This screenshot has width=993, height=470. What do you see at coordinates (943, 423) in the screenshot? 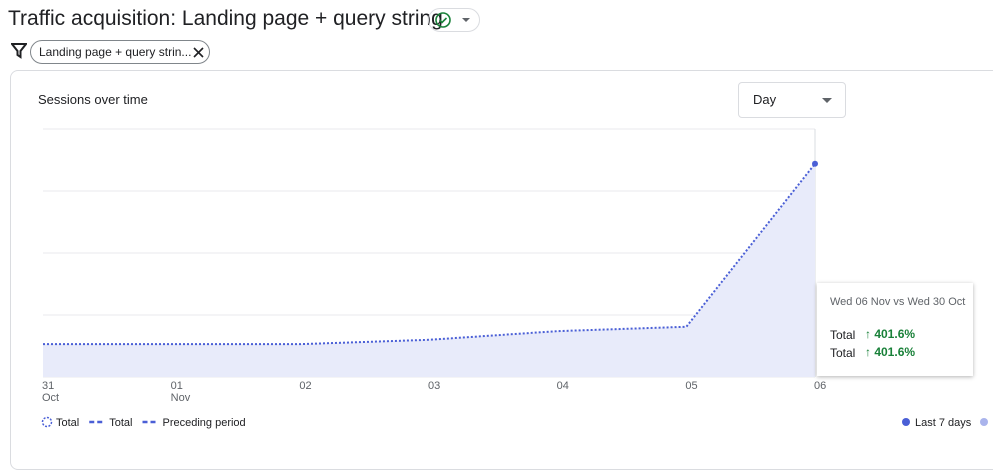
I see `legend-label: Last 7 days` at bounding box center [943, 423].